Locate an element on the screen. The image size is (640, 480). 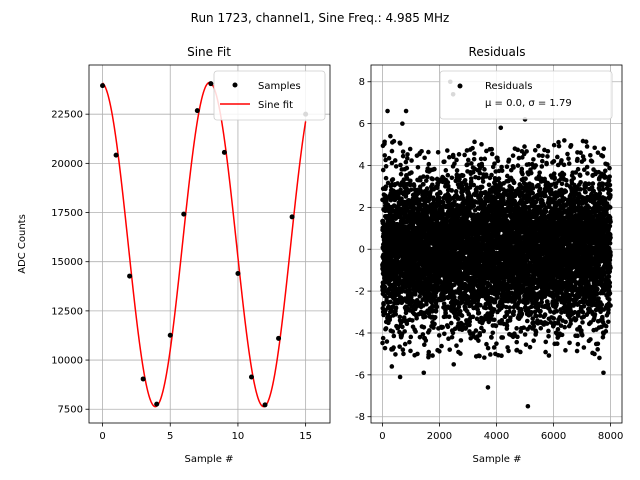
sine-fit-y-tick-label: 10000 is located at coordinates (67, 361).